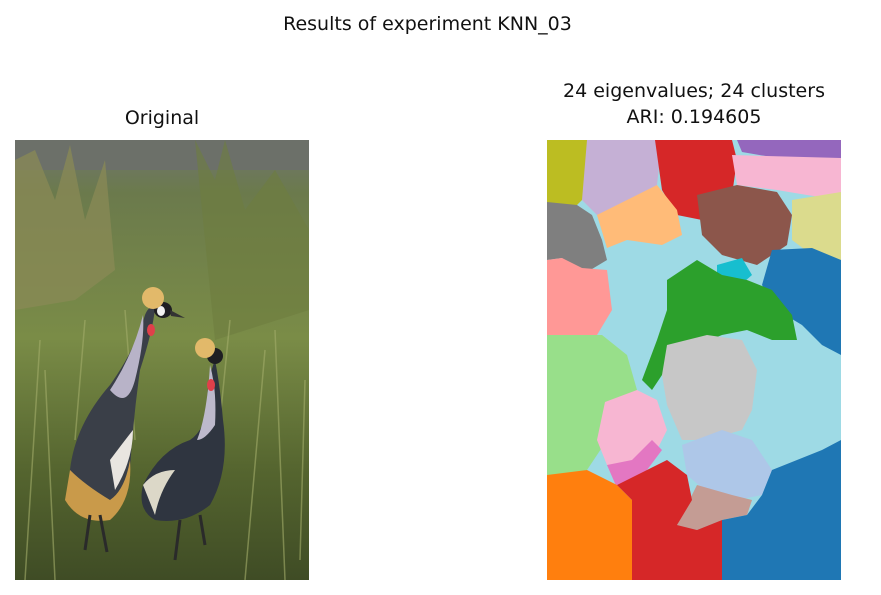 This screenshot has width=881, height=595. I want to click on original-panel-title: Original, so click(162, 118).